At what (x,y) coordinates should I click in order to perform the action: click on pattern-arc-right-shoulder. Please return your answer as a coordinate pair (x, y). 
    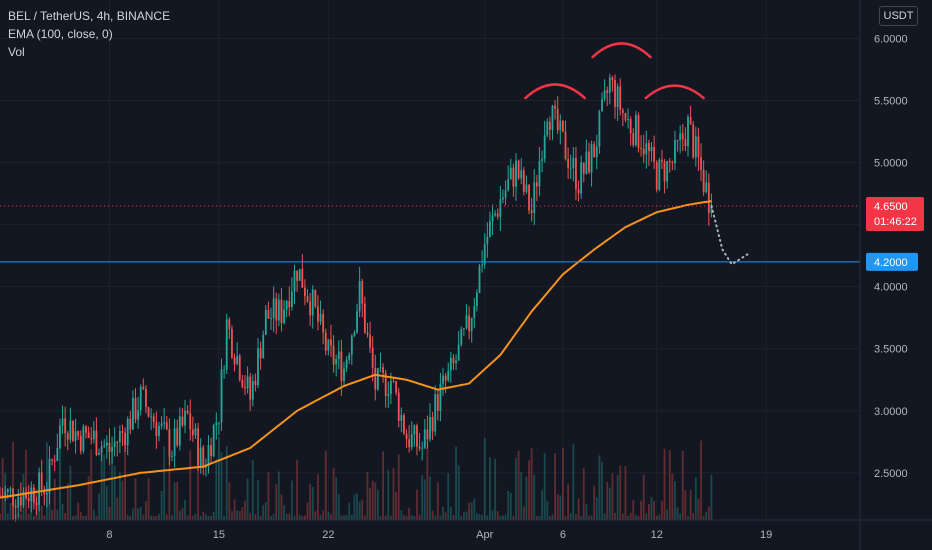
    Looking at the image, I should click on (674, 92).